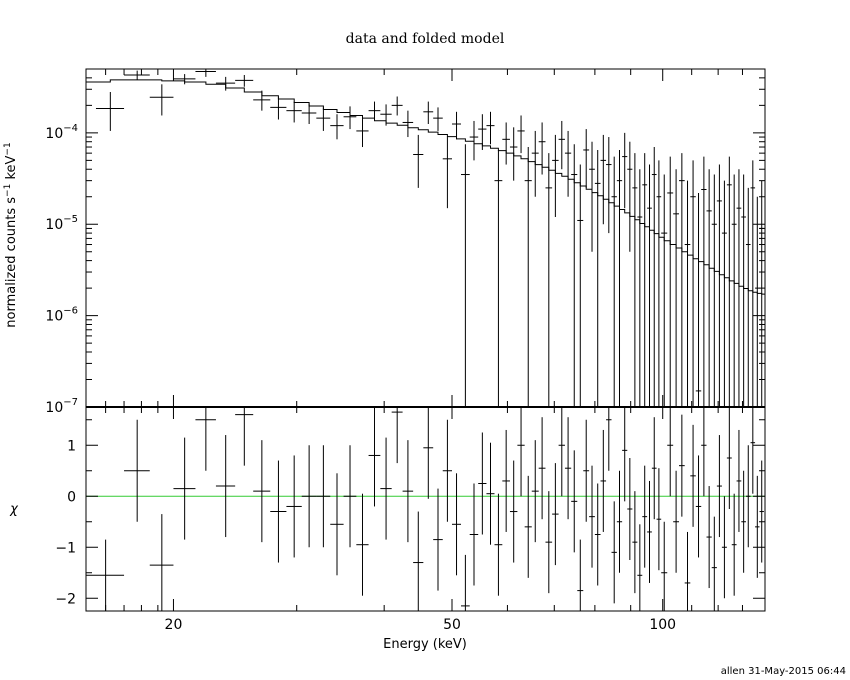  I want to click on chi-tick-label: −2, so click(65, 599).